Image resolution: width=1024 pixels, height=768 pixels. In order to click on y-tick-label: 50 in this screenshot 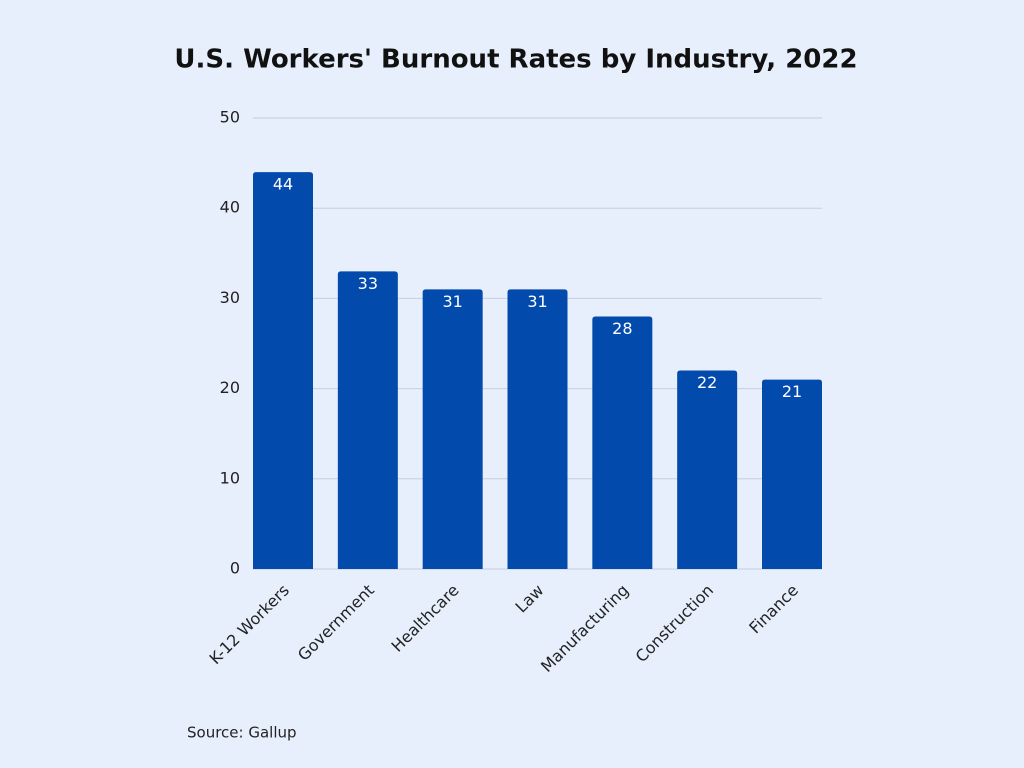, I will do `click(230, 117)`.